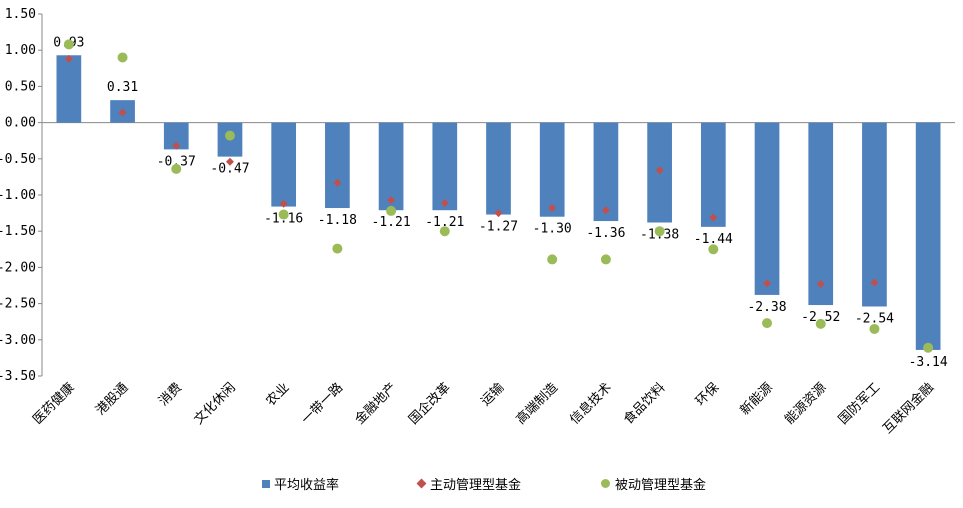 The image size is (963, 508). What do you see at coordinates (713, 239) in the screenshot?
I see `bar-data-label: -1.44` at bounding box center [713, 239].